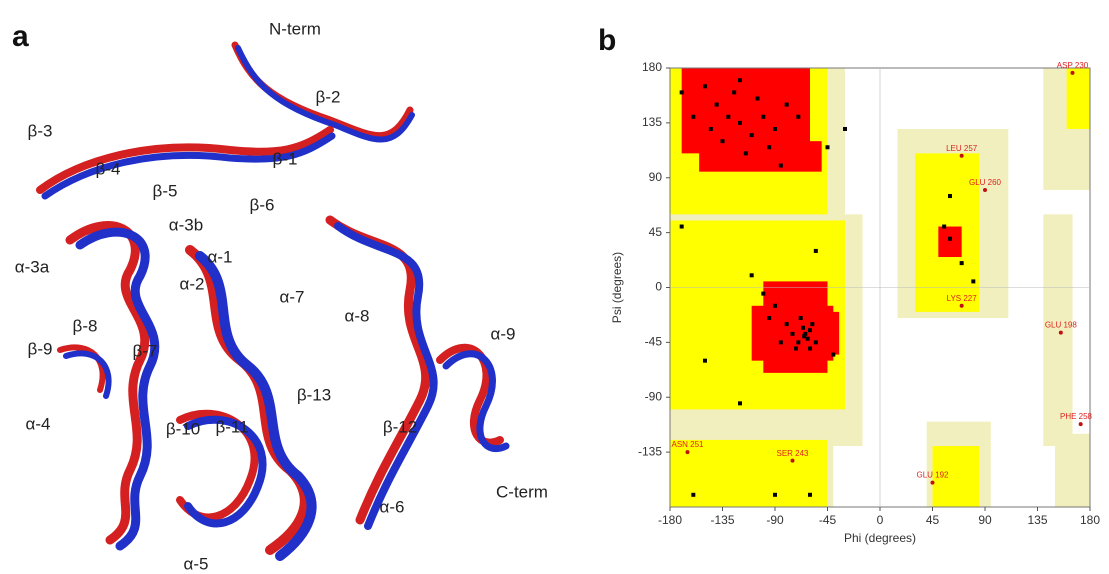 The image size is (1109, 574). What do you see at coordinates (654, 396) in the screenshot?
I see `y-tick-label: -90` at bounding box center [654, 396].